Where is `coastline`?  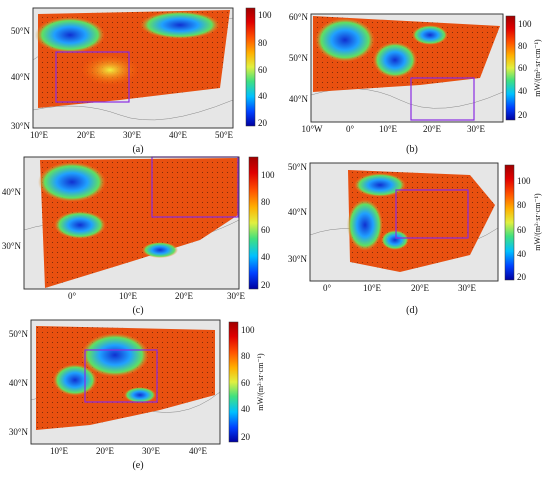
coastline is located at coordinates (133, 110).